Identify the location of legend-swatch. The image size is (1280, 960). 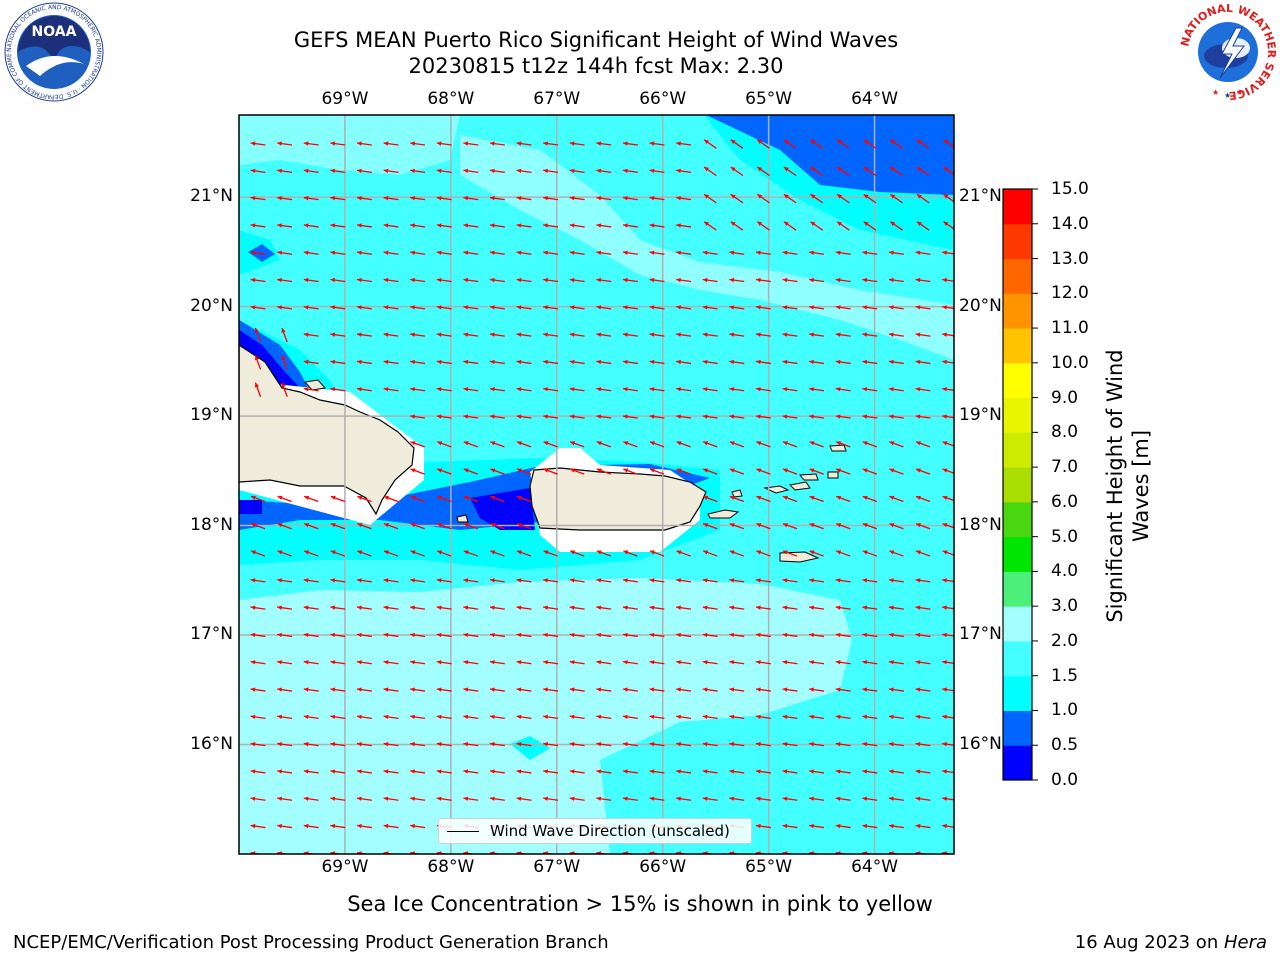
(463, 831).